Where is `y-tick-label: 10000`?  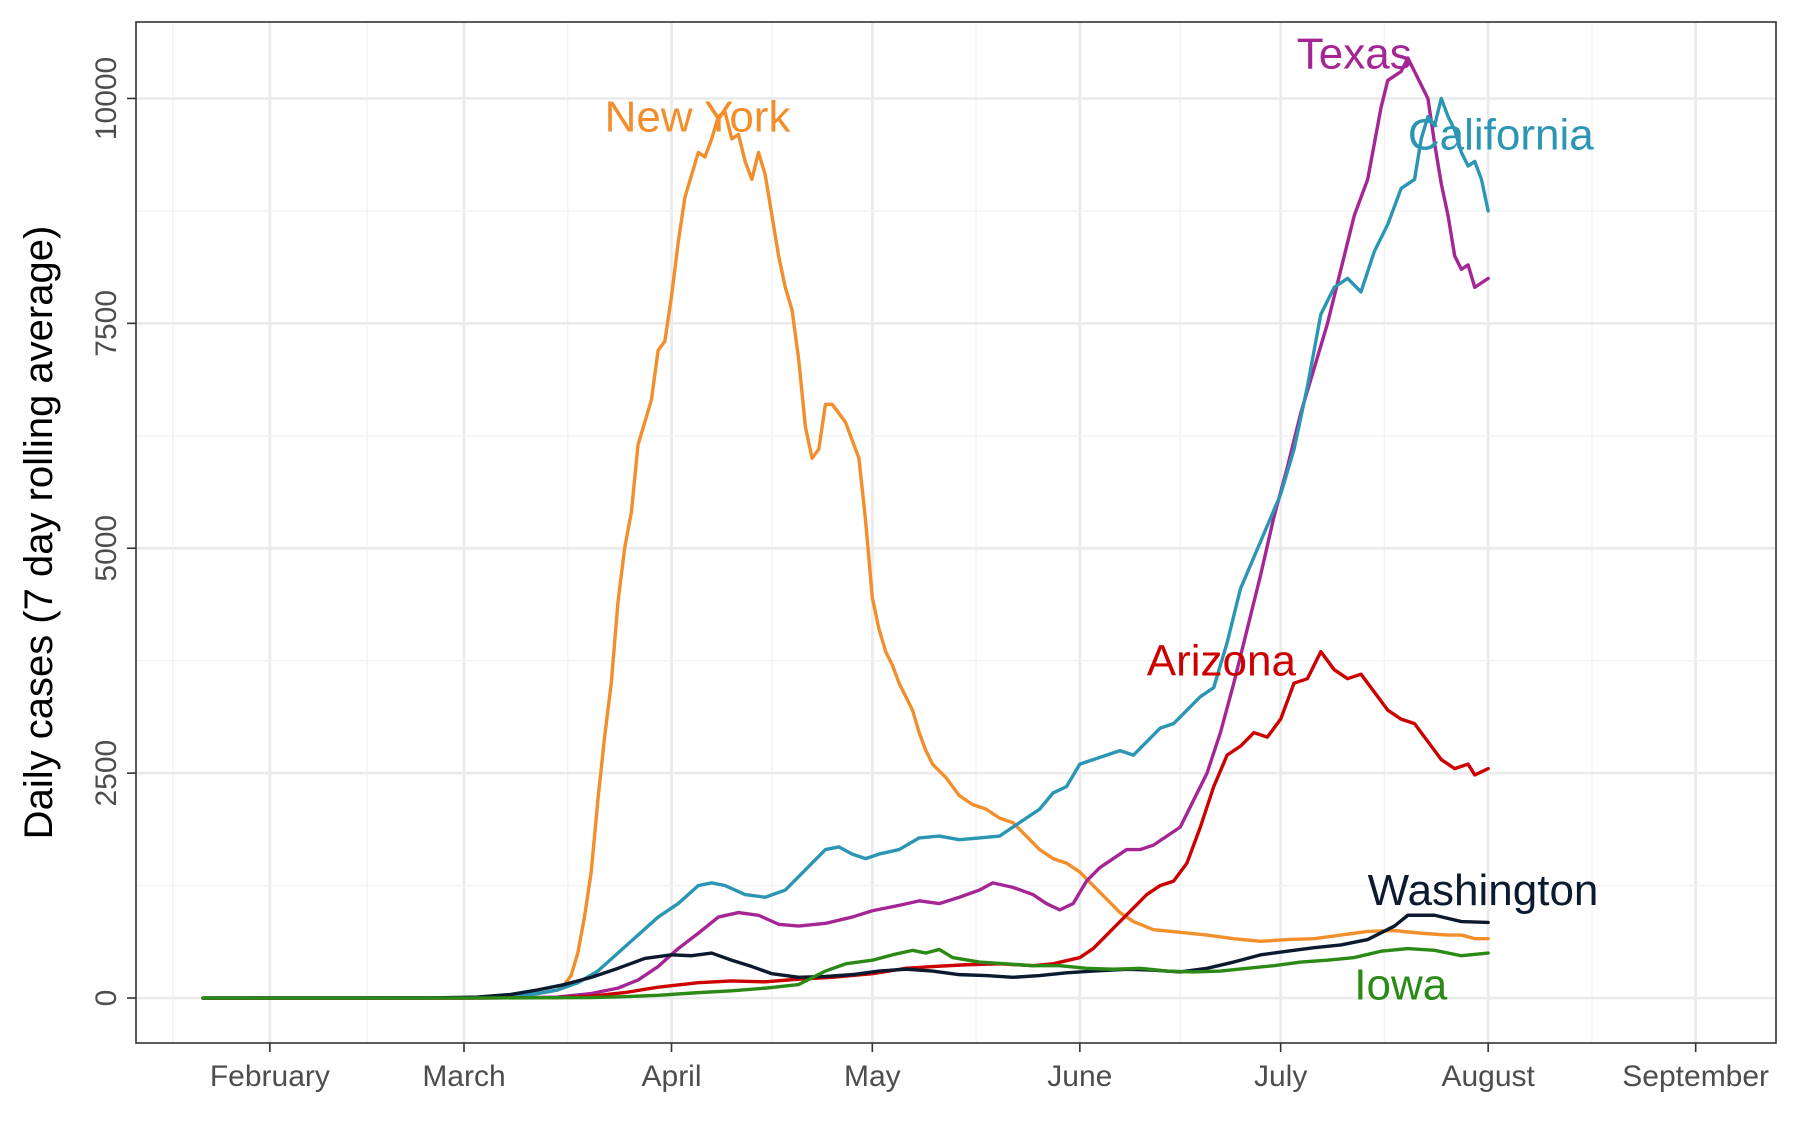
y-tick-label: 10000 is located at coordinates (106, 98).